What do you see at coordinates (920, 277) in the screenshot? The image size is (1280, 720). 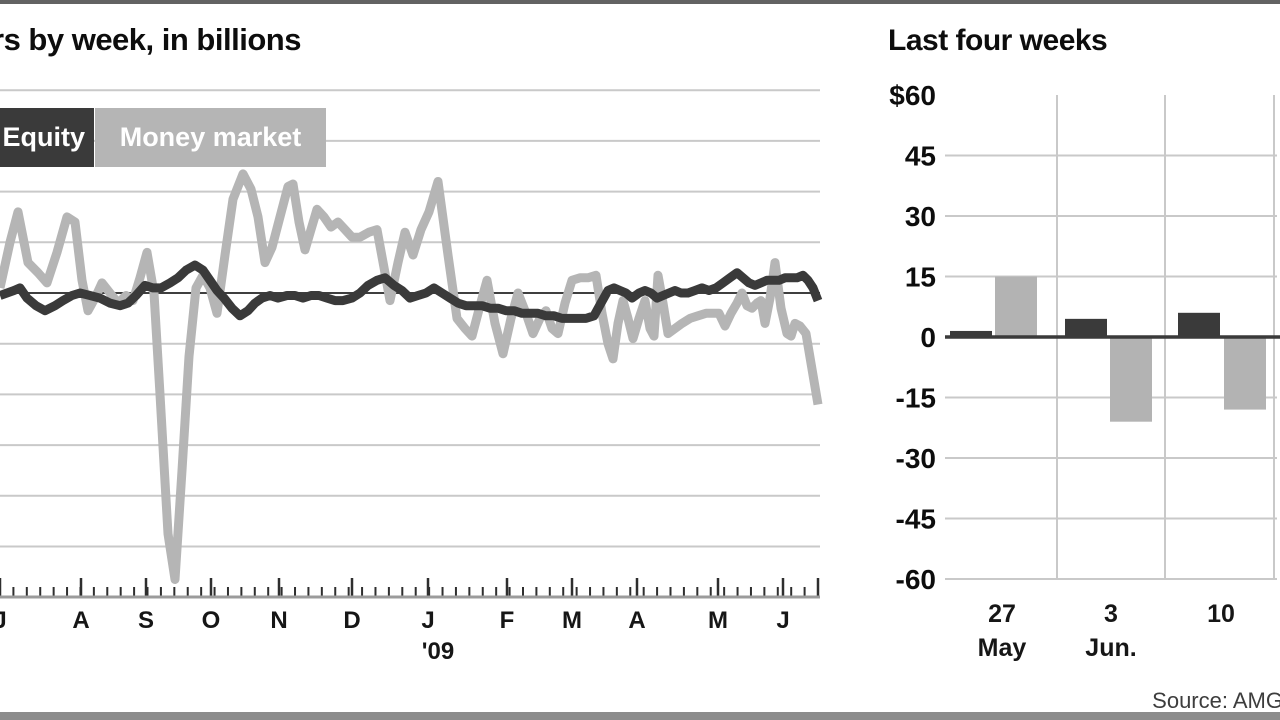 I see `bar-ytick-label: 15` at bounding box center [920, 277].